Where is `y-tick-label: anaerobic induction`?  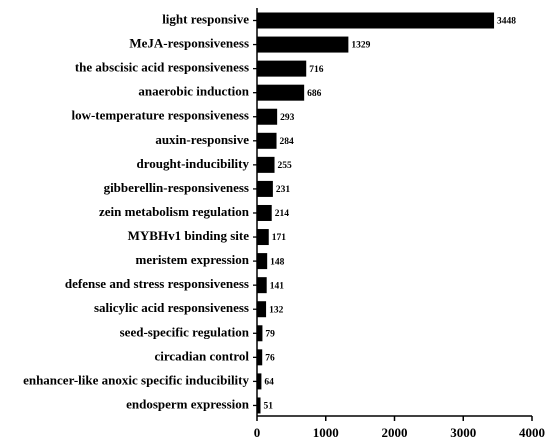 y-tick-label: anaerobic induction is located at coordinates (193, 91).